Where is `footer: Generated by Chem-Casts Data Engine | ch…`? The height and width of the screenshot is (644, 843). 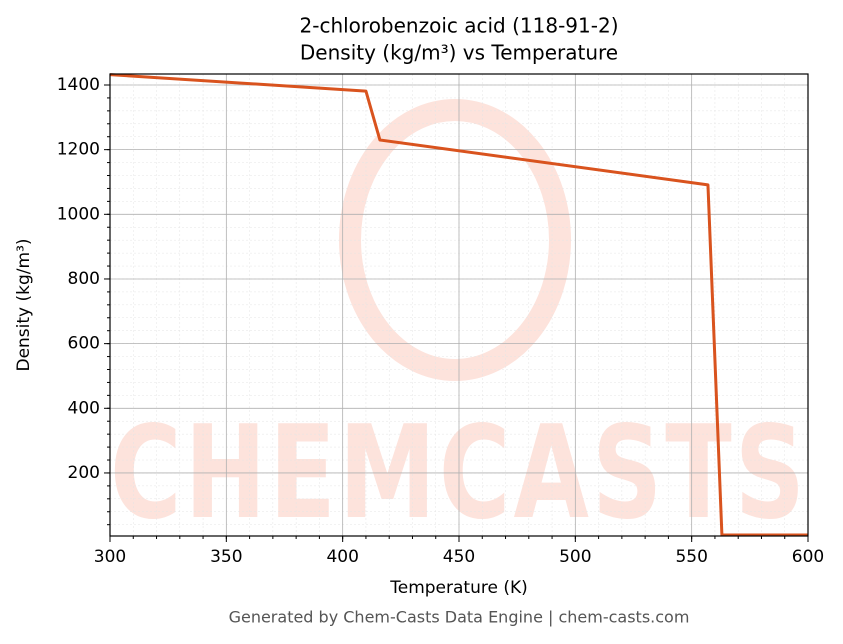
footer: Generated by Chem-Casts Data Engine | ch… is located at coordinates (459, 617).